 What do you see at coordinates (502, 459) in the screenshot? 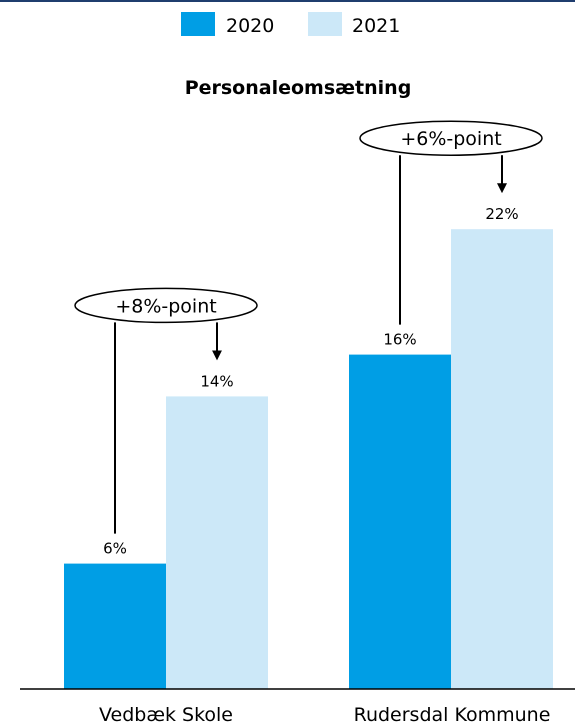
I see `bar-rudersdal-2021` at bounding box center [502, 459].